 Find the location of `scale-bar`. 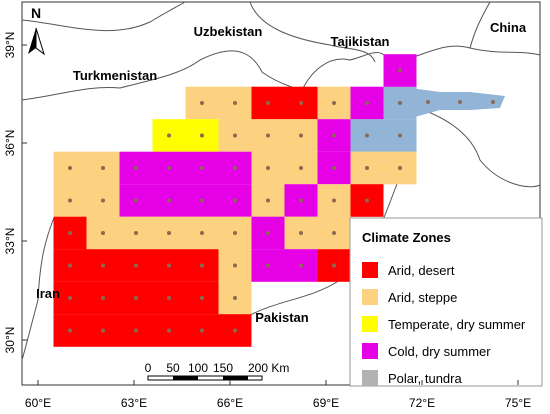

scale-bar is located at coordinates (205, 378).